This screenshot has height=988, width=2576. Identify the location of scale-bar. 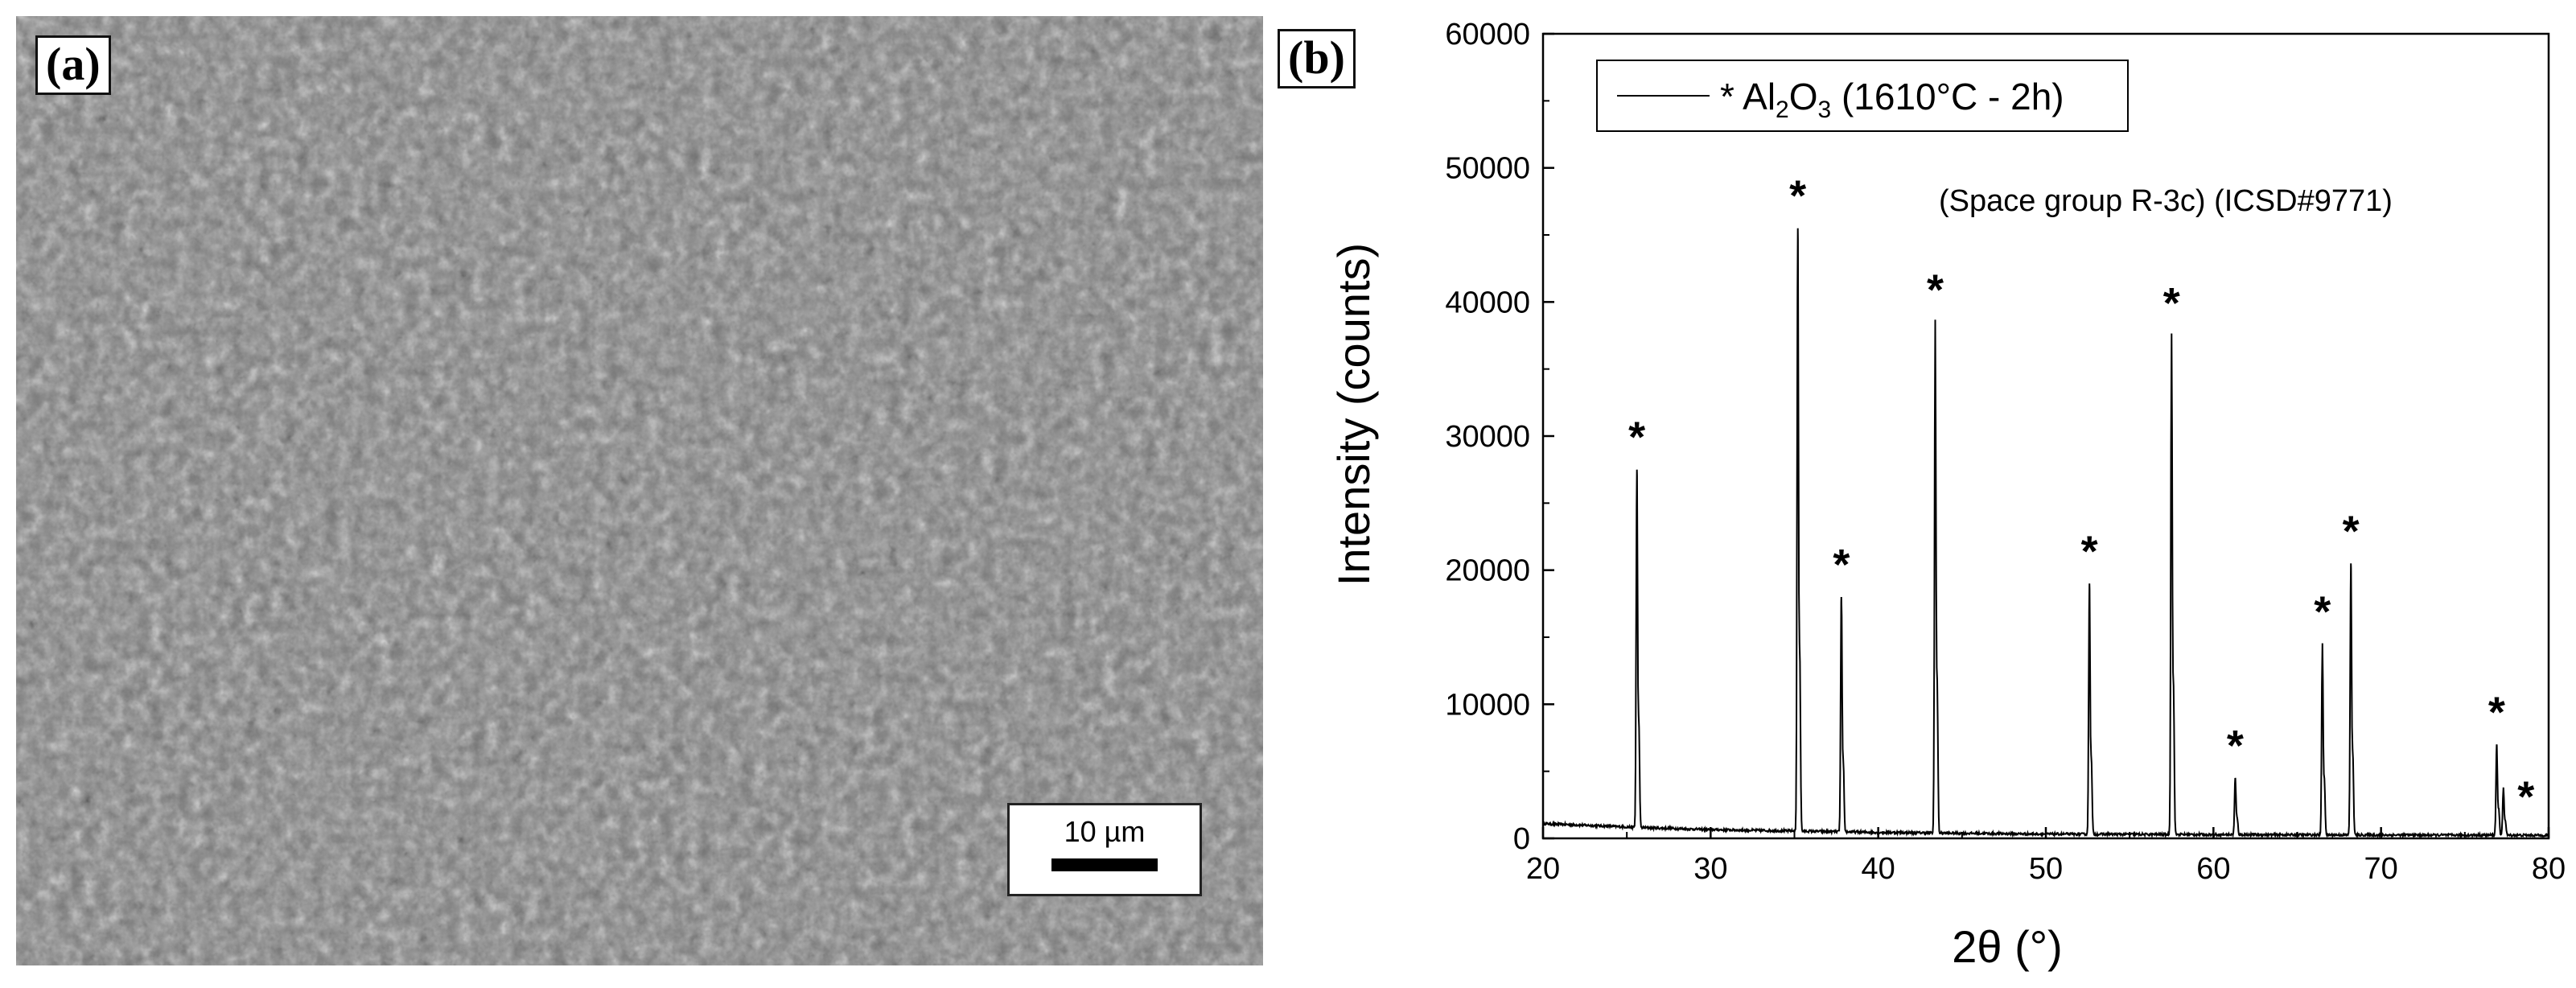
(1104, 864).